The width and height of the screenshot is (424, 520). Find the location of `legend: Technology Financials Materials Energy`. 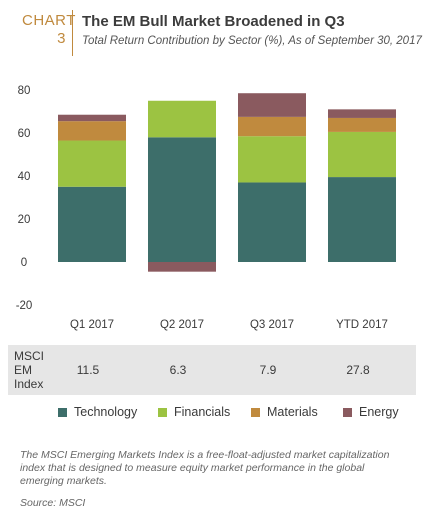

legend: Technology Financials Materials Energy is located at coordinates (238, 414).